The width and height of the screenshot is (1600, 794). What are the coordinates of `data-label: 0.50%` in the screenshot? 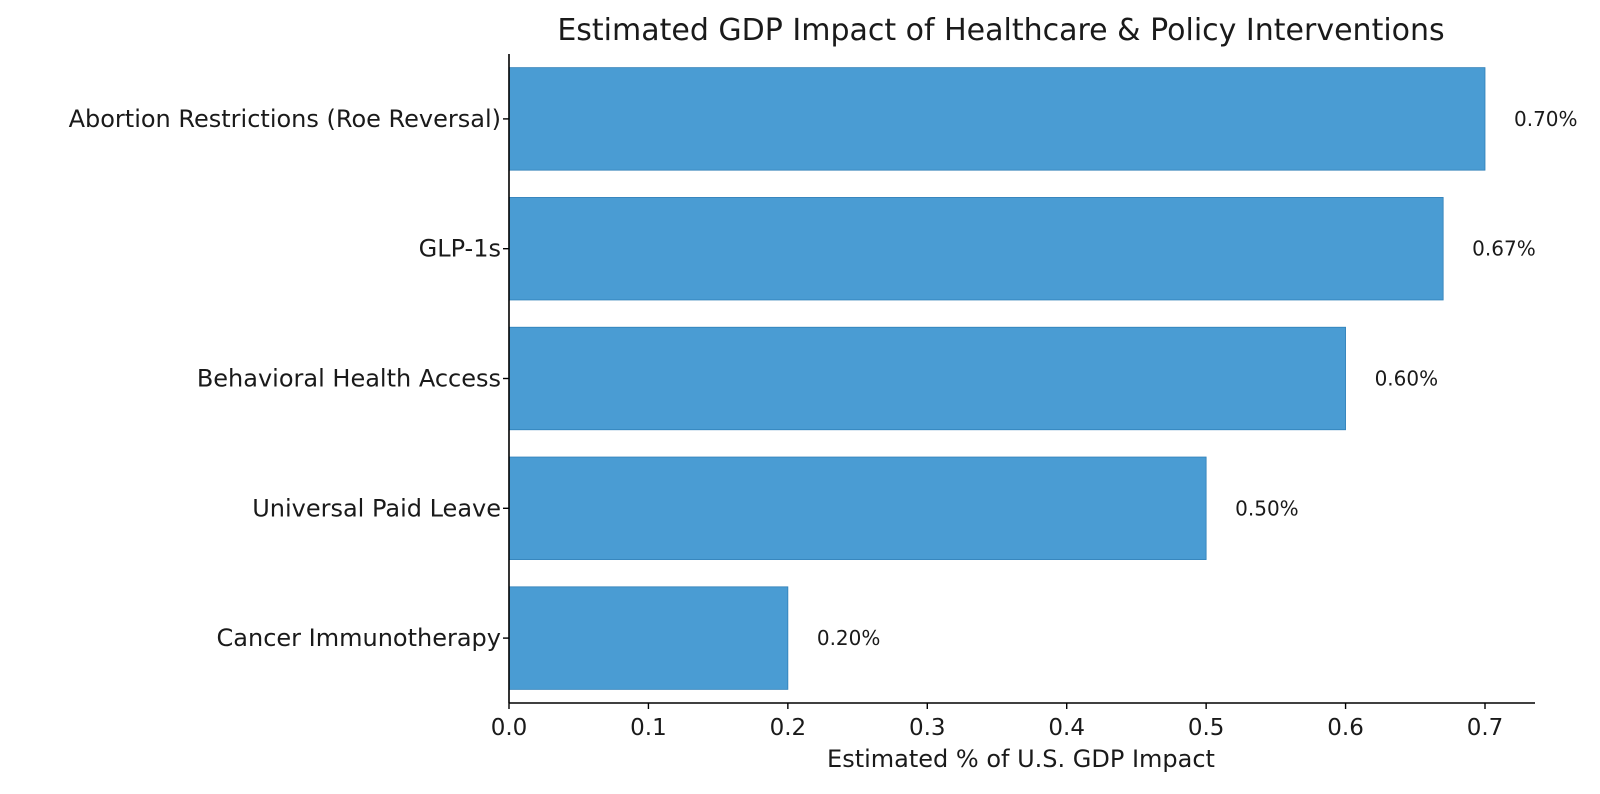 It's located at (1267, 508).